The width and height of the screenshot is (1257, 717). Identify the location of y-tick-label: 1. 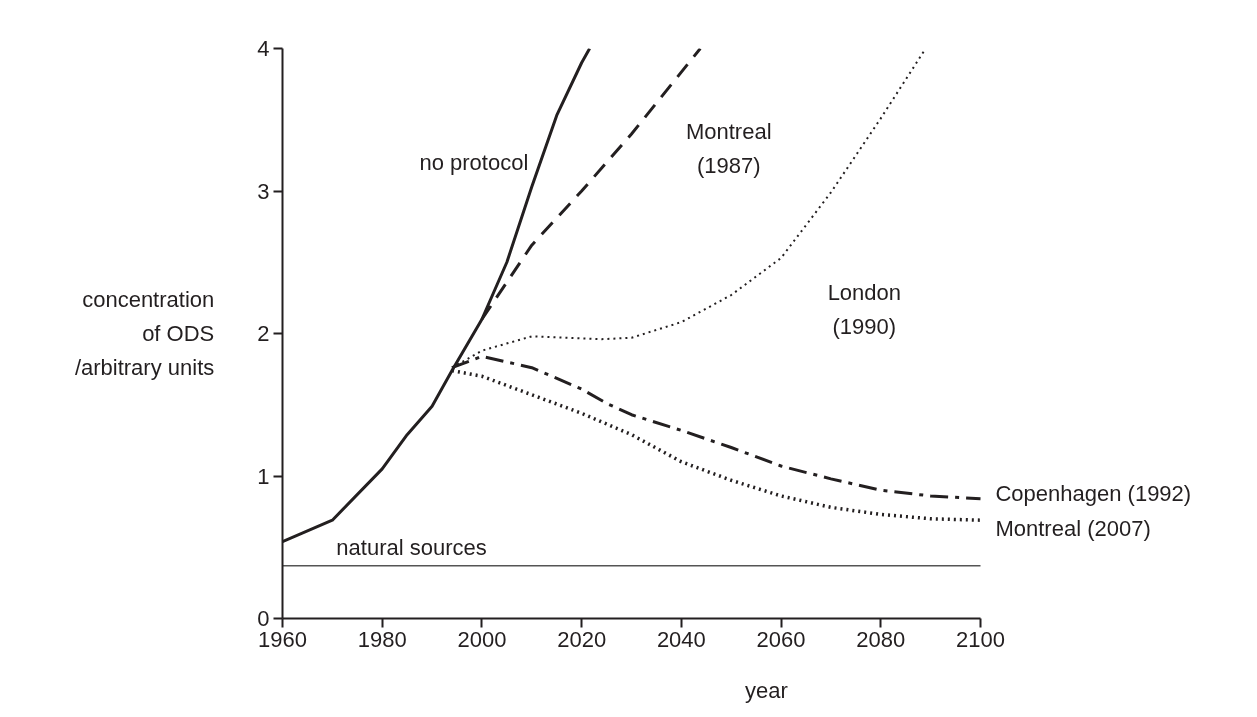
(263, 476).